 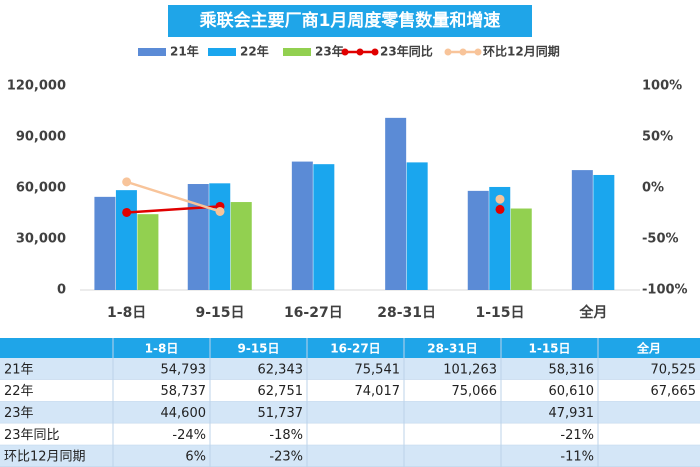 What do you see at coordinates (549, 349) in the screenshot?
I see `table-header-cell: 1-15日` at bounding box center [549, 349].